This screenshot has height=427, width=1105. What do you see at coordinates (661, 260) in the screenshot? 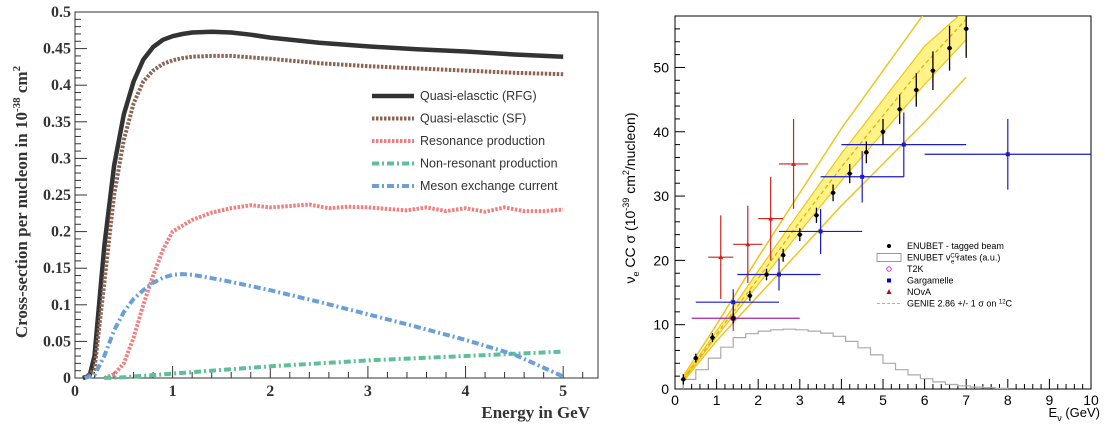
I see `right-y-tick-label: 20` at bounding box center [661, 260].